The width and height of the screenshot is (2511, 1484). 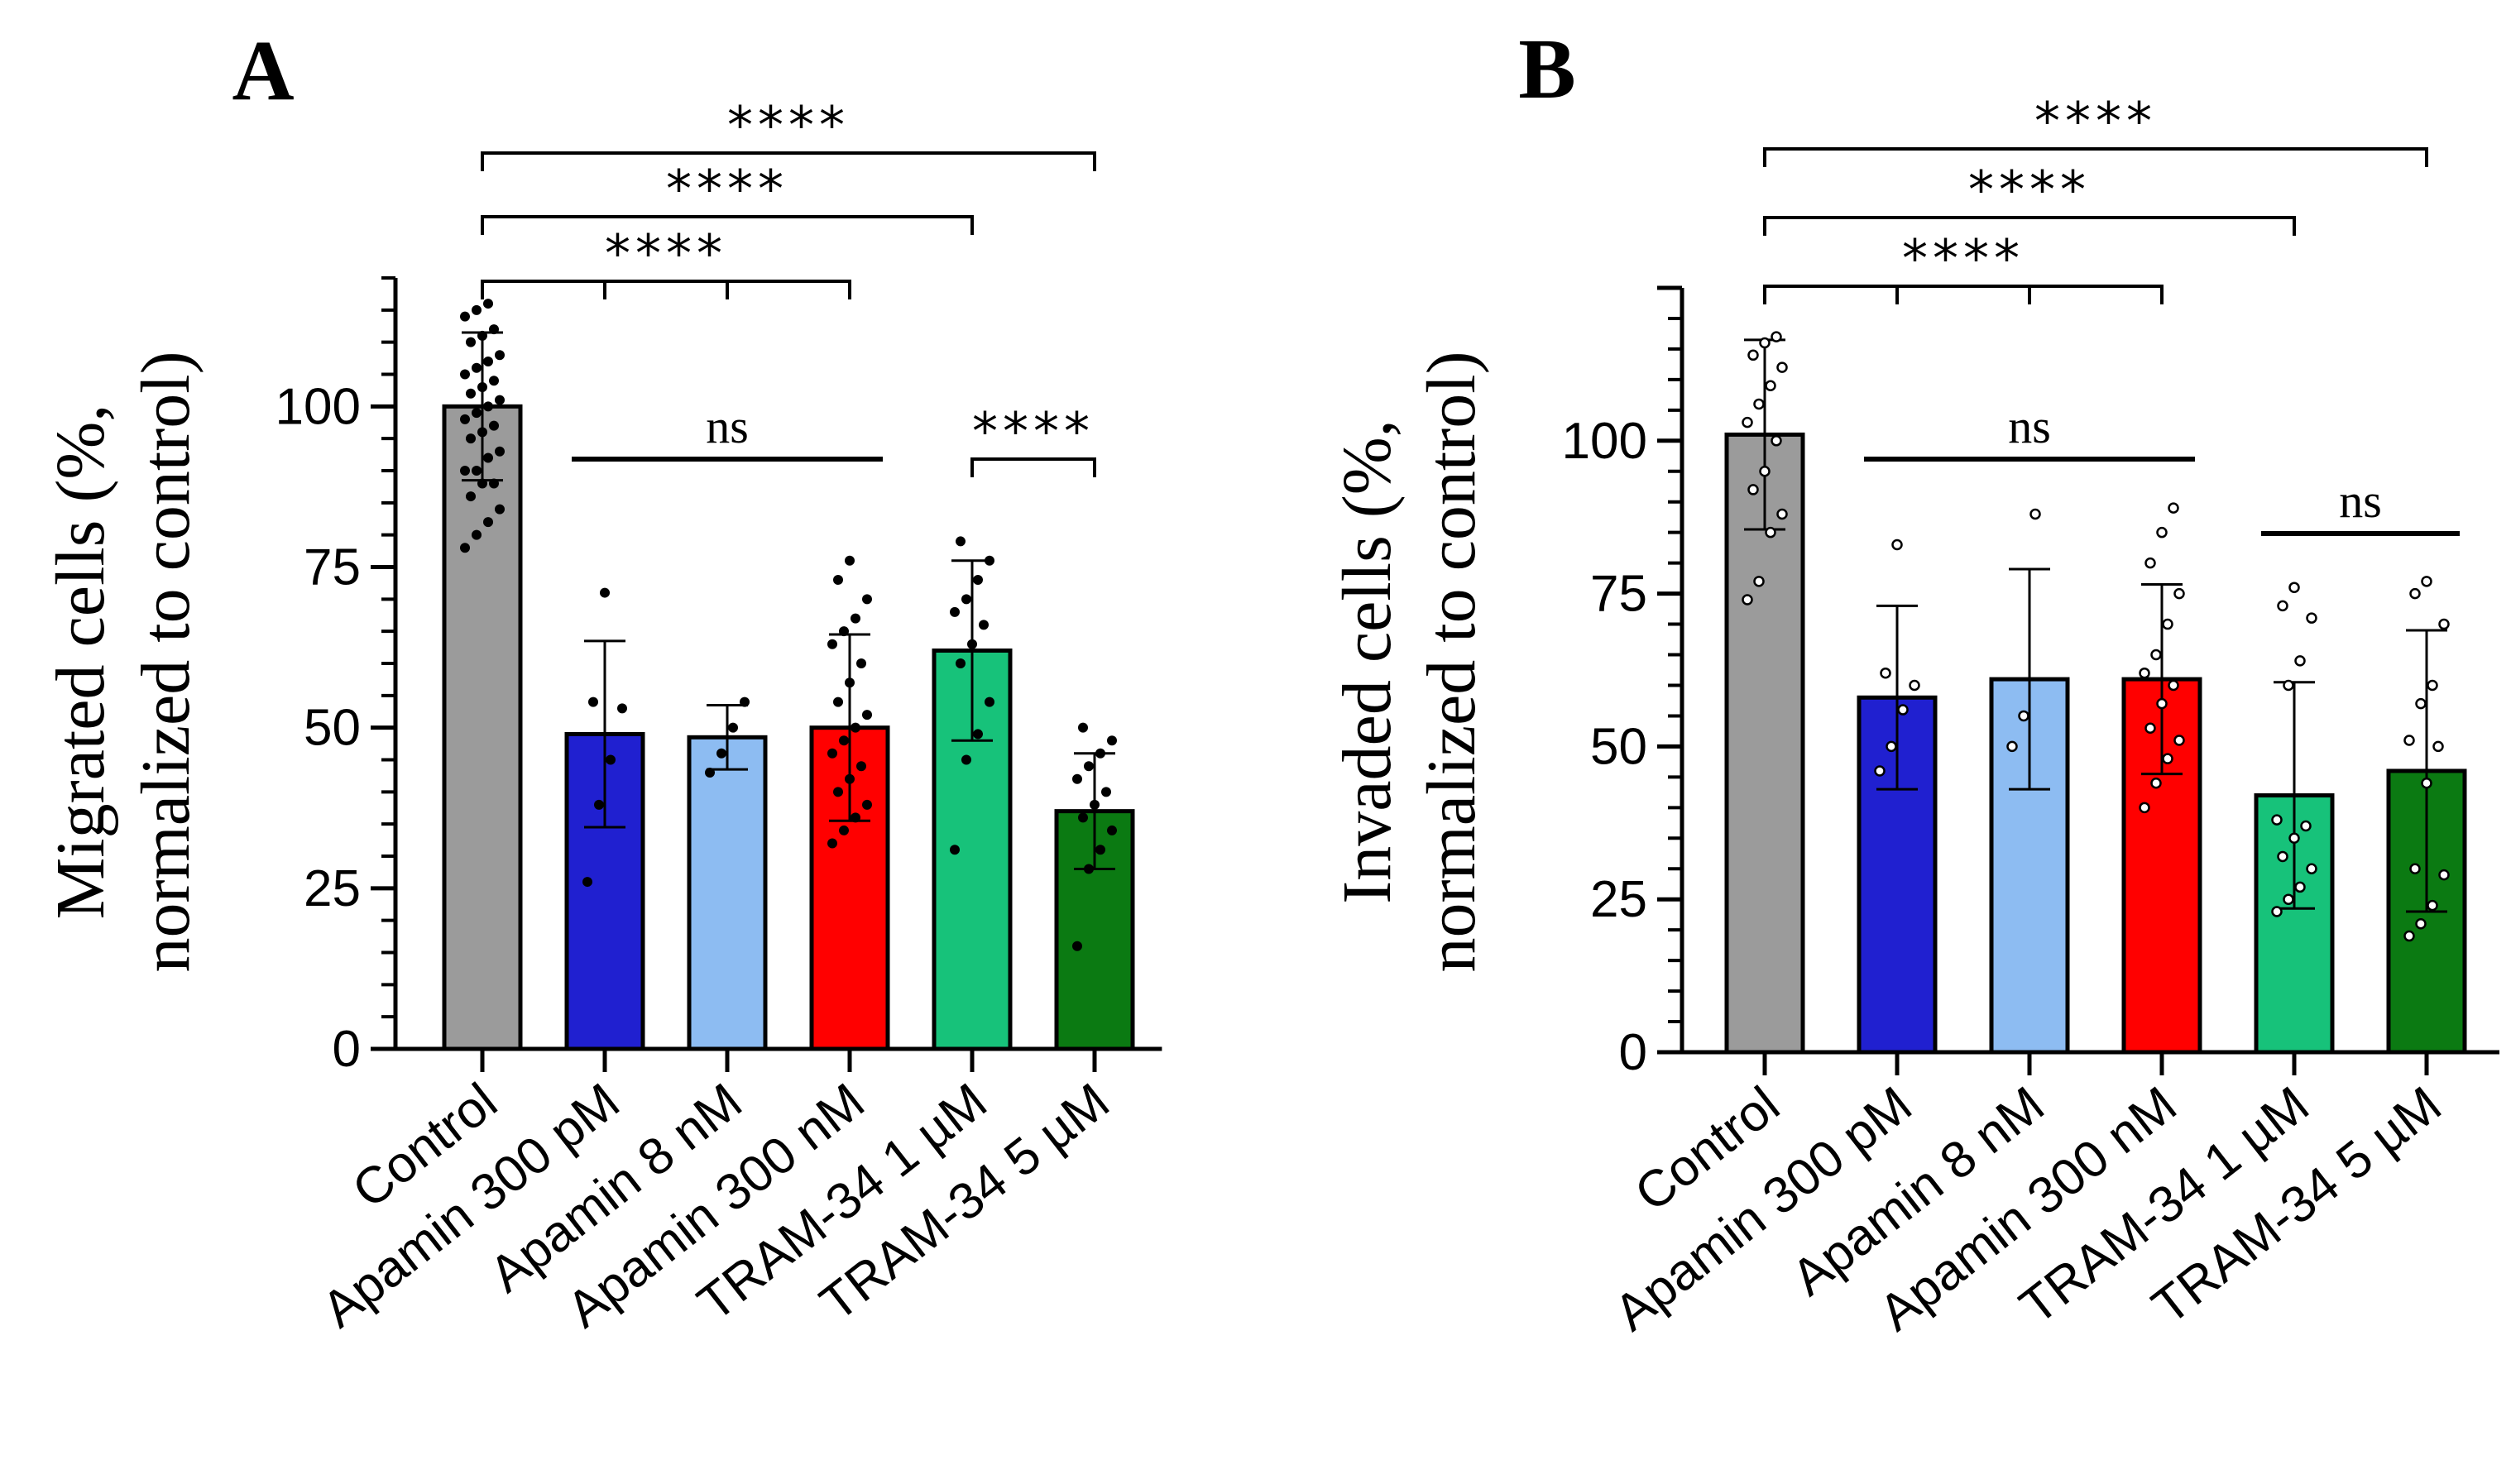 What do you see at coordinates (80, 662) in the screenshot?
I see `y-axis-label-line1: Migrated cells (%,` at bounding box center [80, 662].